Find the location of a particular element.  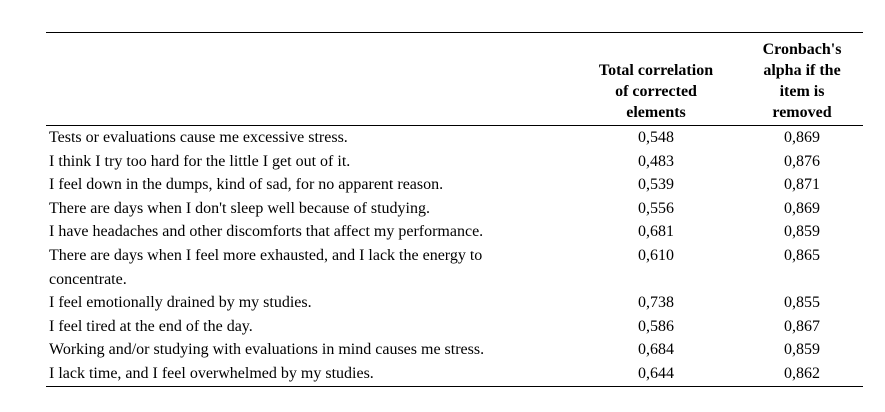

alpha-if-removed-cell: 0,855 is located at coordinates (802, 303).